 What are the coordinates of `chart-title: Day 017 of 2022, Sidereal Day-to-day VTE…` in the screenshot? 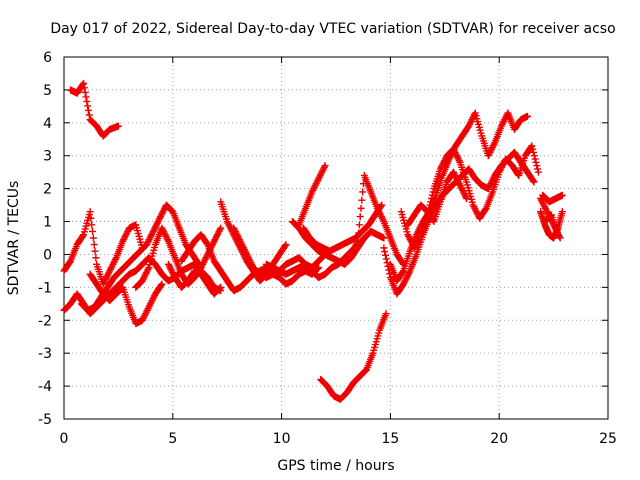 It's located at (332, 29).